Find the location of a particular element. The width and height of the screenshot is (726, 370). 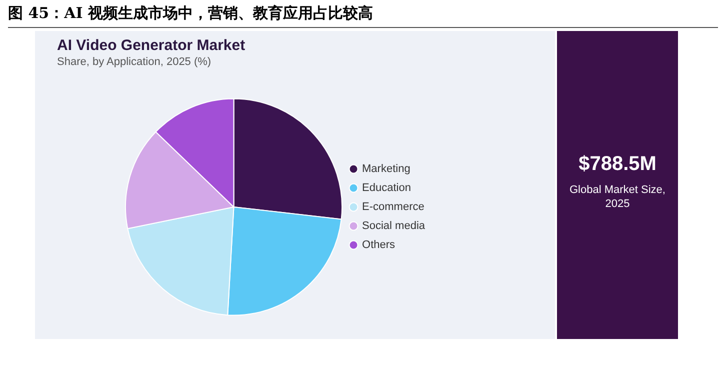

text: Share, by Application, 2025 (%) is located at coordinates (134, 62).